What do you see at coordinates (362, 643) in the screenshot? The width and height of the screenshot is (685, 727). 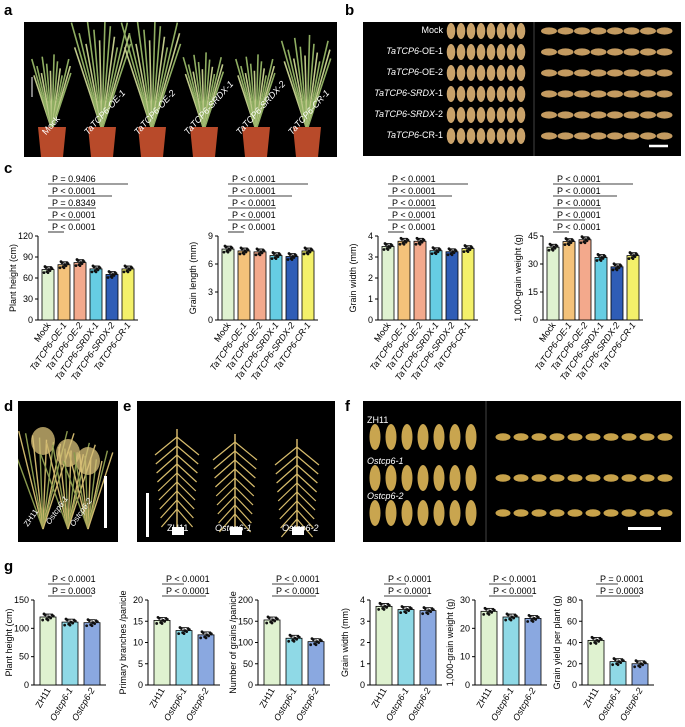 I see `y-tick-label: 2` at bounding box center [362, 643].